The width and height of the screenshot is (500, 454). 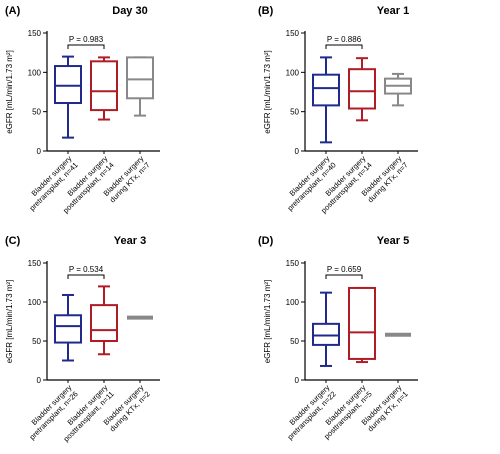 What do you see at coordinates (266, 11) in the screenshot?
I see `panel-letter: (B)` at bounding box center [266, 11].